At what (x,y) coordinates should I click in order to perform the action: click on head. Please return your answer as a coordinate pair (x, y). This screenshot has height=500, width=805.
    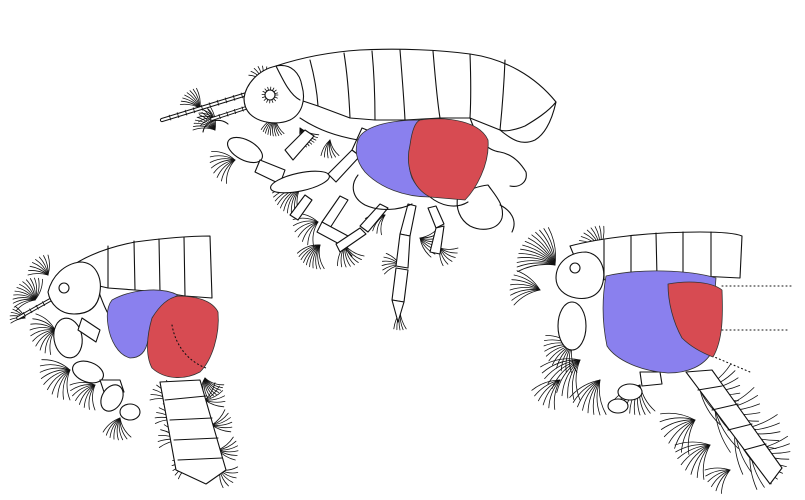
    Looking at the image, I should click on (580, 275).